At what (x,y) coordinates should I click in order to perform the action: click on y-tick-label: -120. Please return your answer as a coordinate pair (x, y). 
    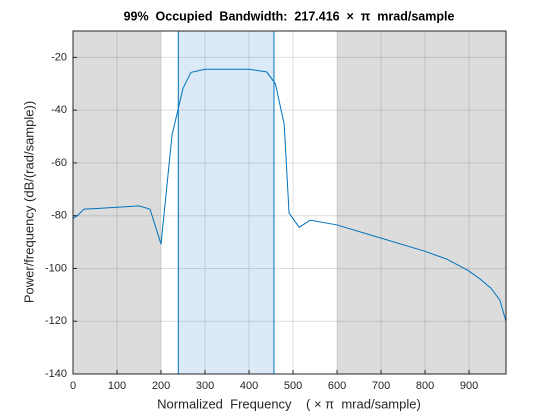
    Looking at the image, I should click on (56, 321).